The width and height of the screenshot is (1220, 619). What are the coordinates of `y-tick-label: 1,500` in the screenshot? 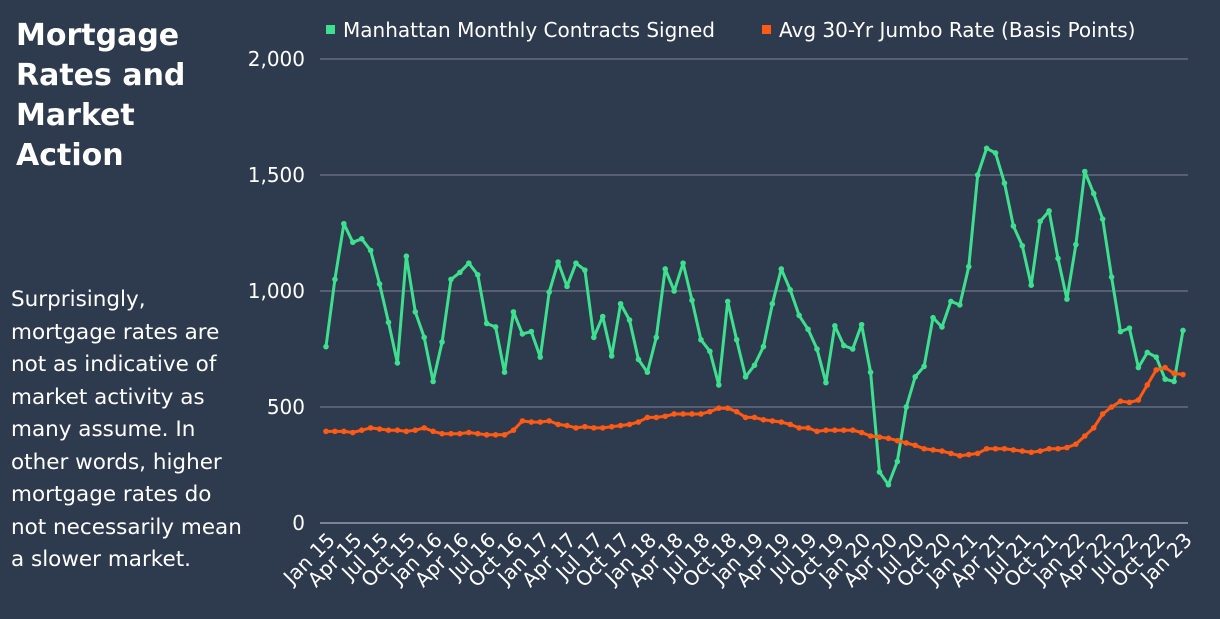 It's located at (276, 175).